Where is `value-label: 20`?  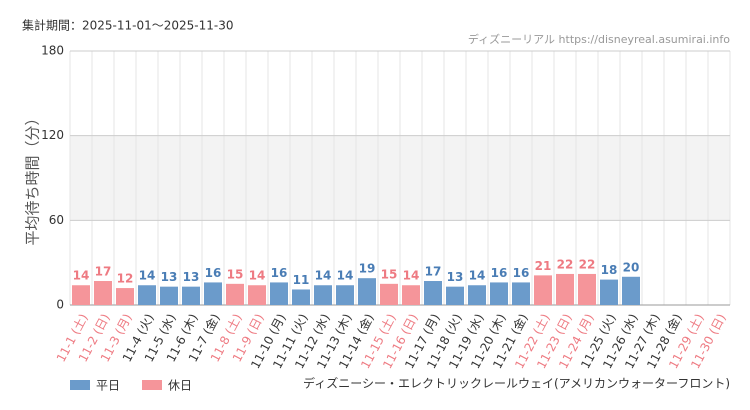 value-label: 20 is located at coordinates (631, 267).